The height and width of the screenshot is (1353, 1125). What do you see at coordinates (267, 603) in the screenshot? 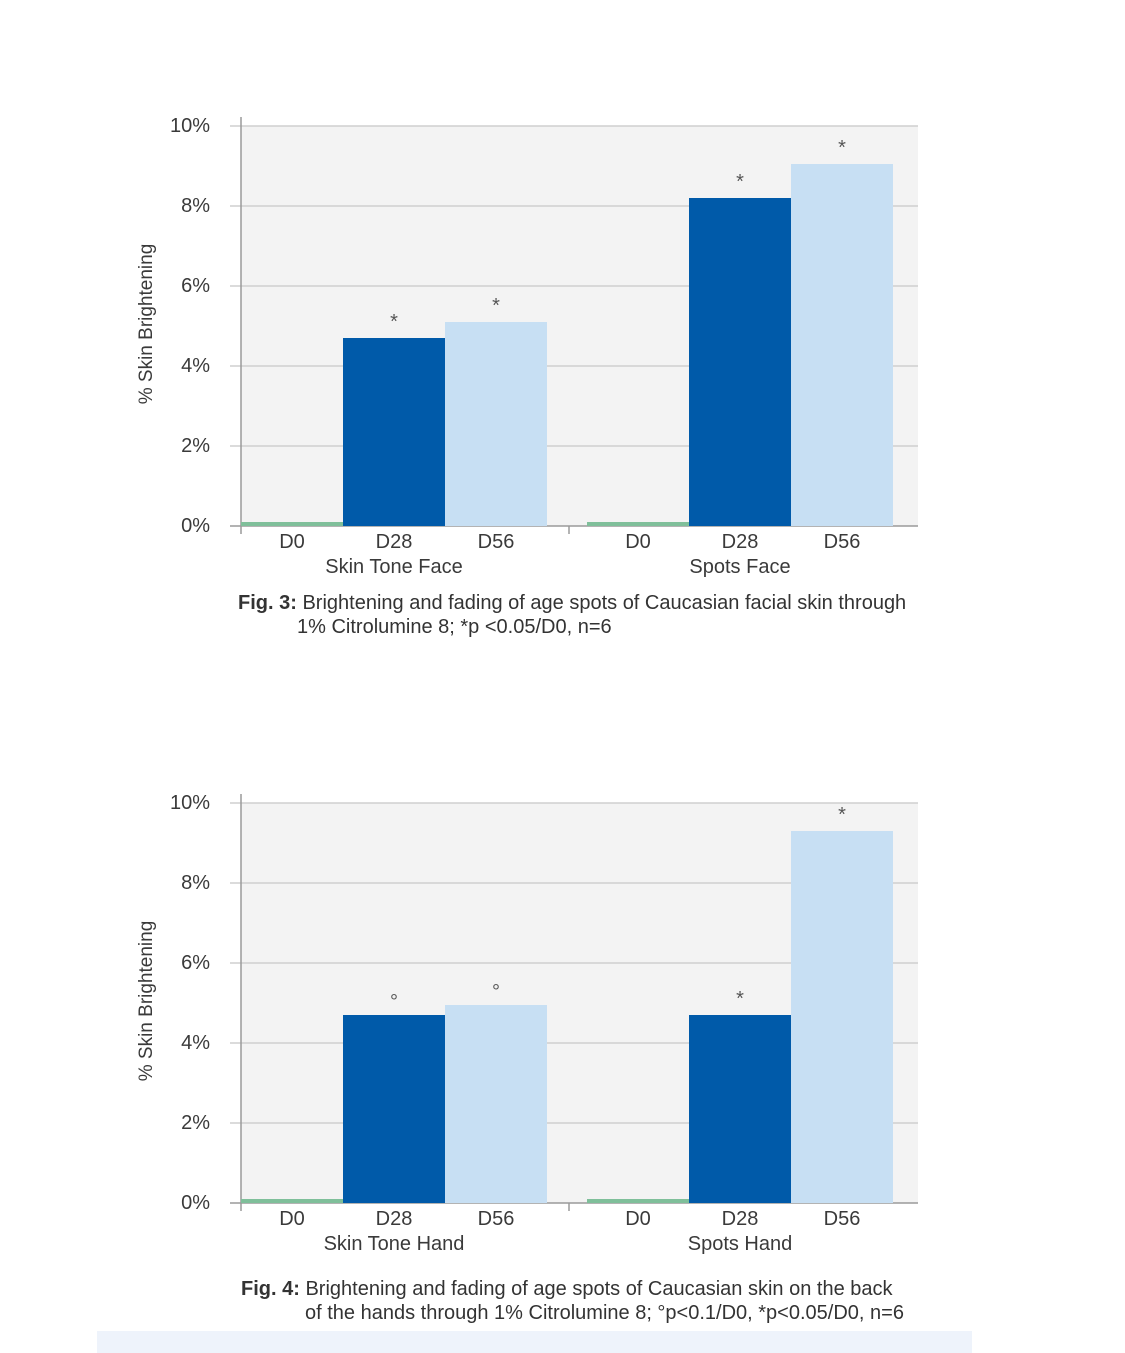
I see `caption-label: Fig. 3:` at bounding box center [267, 603].